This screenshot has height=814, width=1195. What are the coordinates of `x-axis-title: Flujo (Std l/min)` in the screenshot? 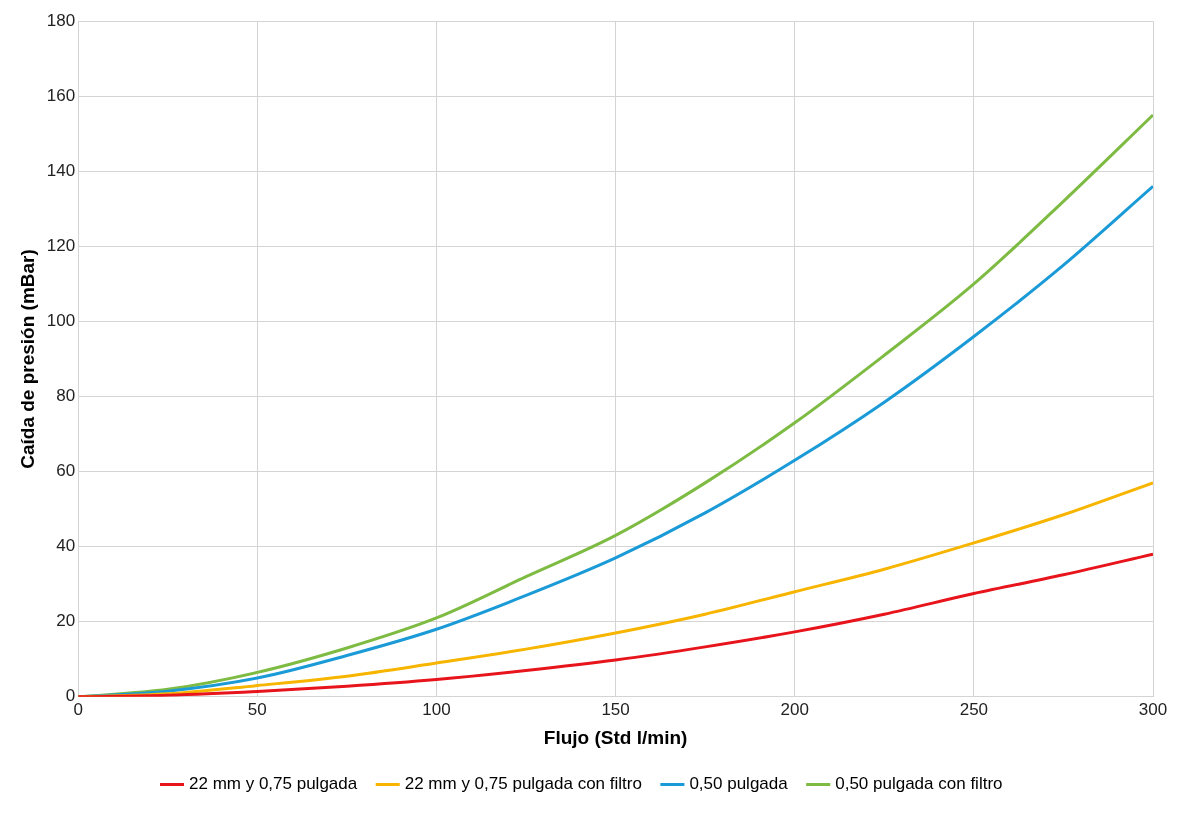 It's located at (615, 737).